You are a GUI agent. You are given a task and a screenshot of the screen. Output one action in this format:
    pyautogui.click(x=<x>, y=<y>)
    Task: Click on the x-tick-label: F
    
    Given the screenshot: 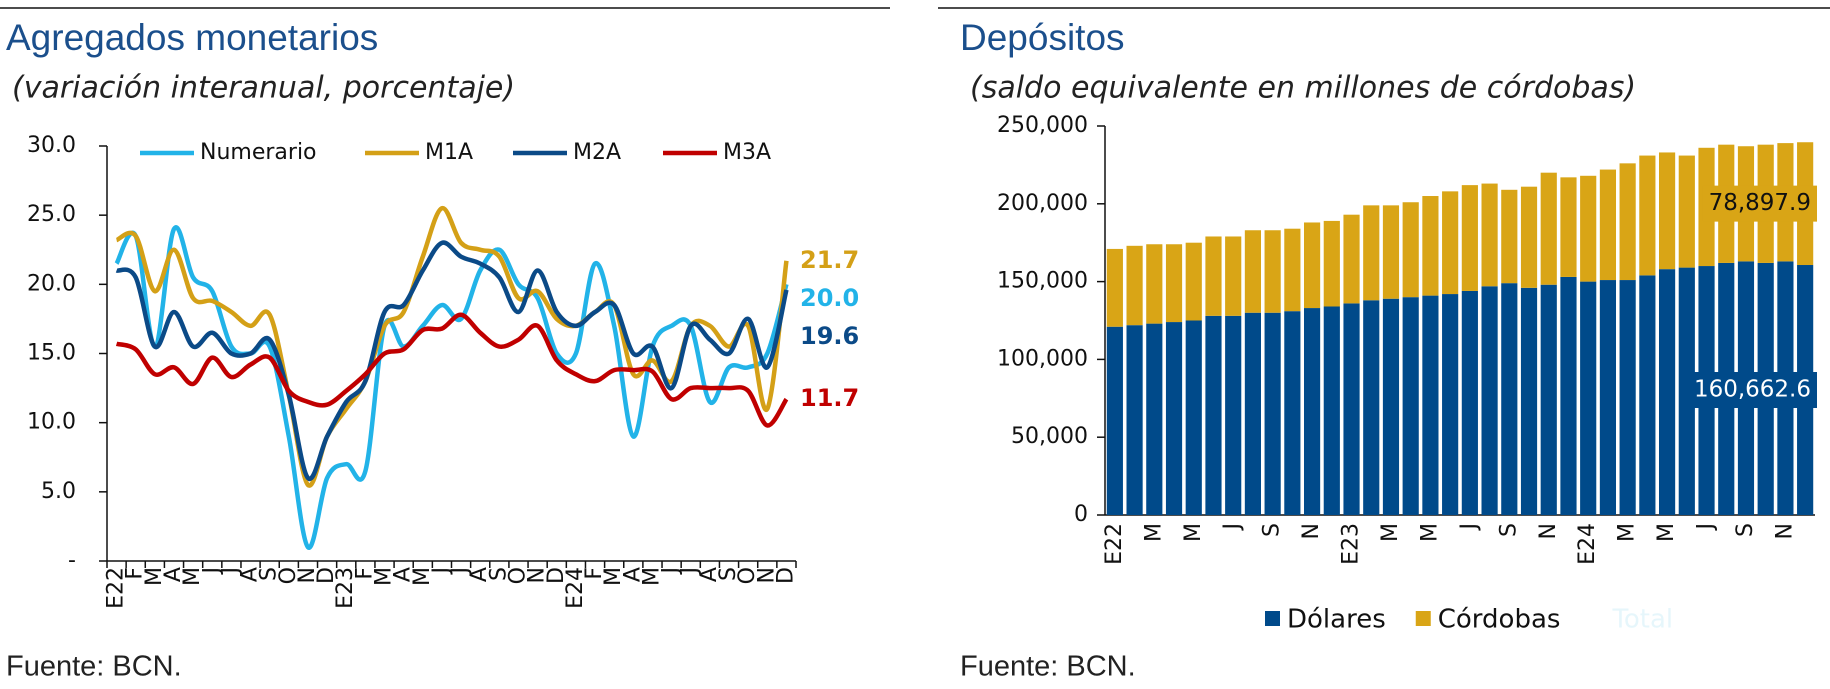 What is the action you would take?
    pyautogui.click(x=594, y=573)
    